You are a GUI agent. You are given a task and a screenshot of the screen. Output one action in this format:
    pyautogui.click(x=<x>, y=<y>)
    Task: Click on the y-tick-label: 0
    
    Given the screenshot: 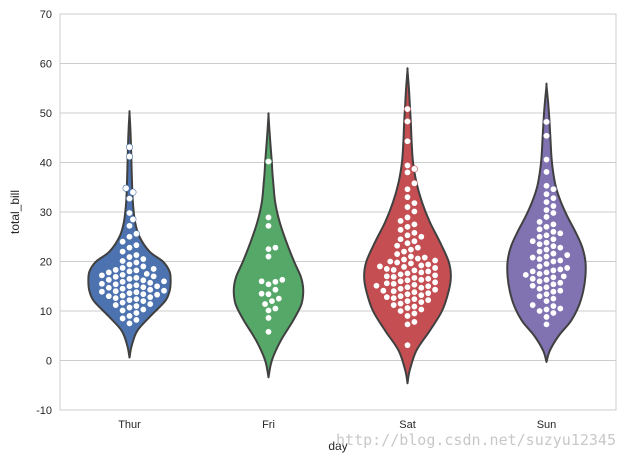 What is the action you would take?
    pyautogui.click(x=49, y=362)
    